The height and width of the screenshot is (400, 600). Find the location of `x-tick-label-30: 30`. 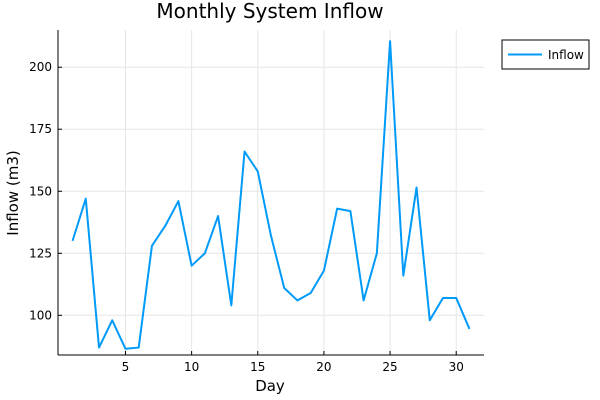

x-tick-label-30: 30 is located at coordinates (456, 367).